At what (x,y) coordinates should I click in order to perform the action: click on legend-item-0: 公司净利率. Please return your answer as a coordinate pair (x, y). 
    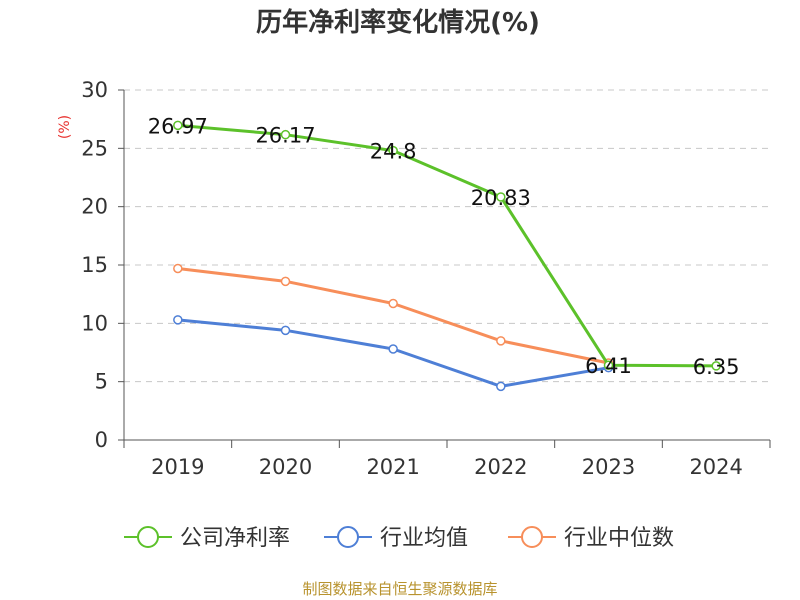
    Looking at the image, I should click on (207, 538).